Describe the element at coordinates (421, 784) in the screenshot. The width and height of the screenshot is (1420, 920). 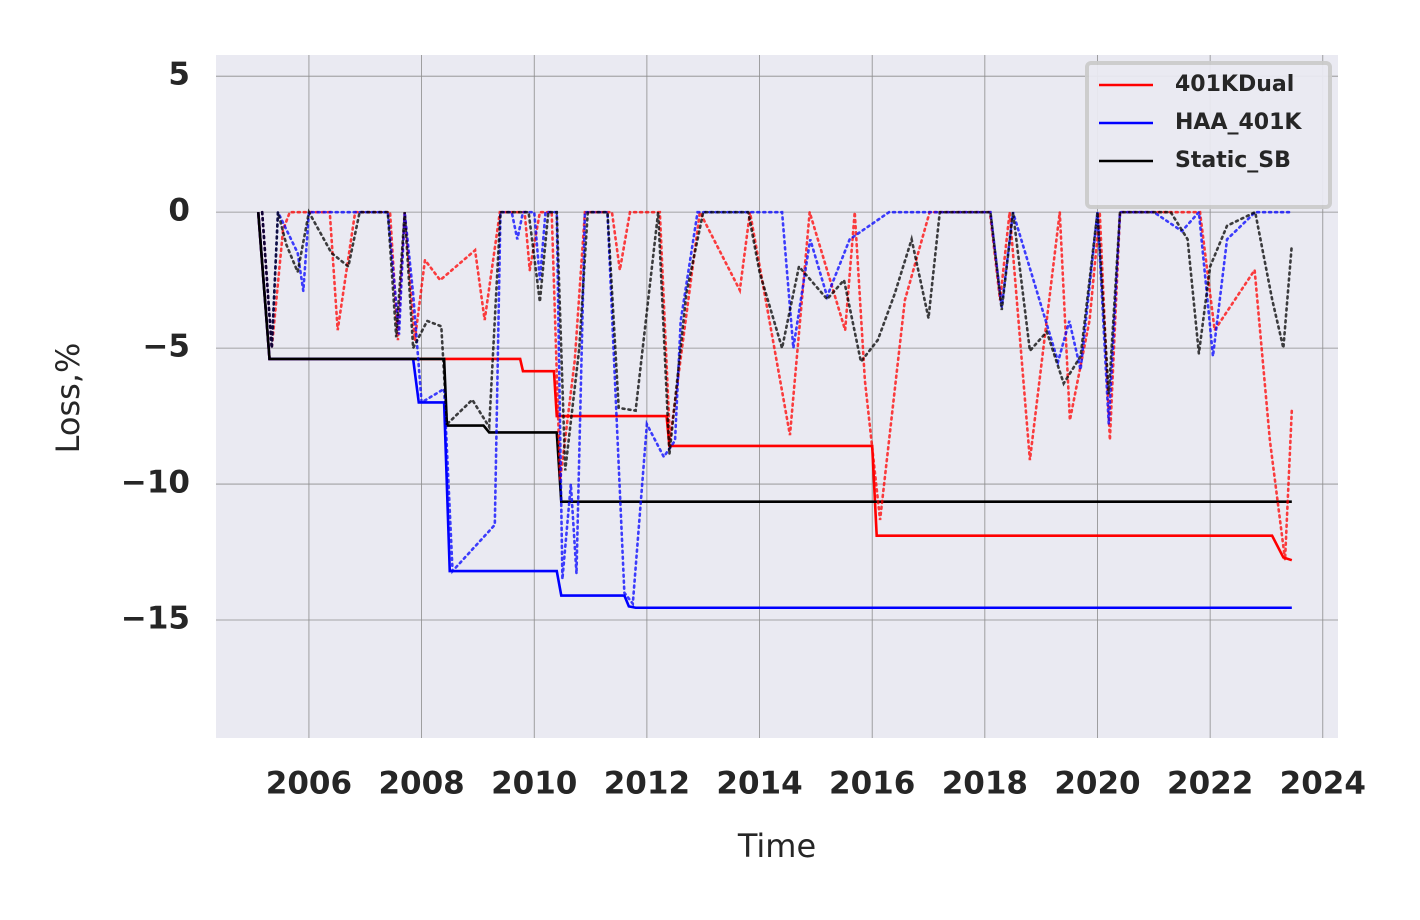
I see `x-tick-label: 2008` at that location.